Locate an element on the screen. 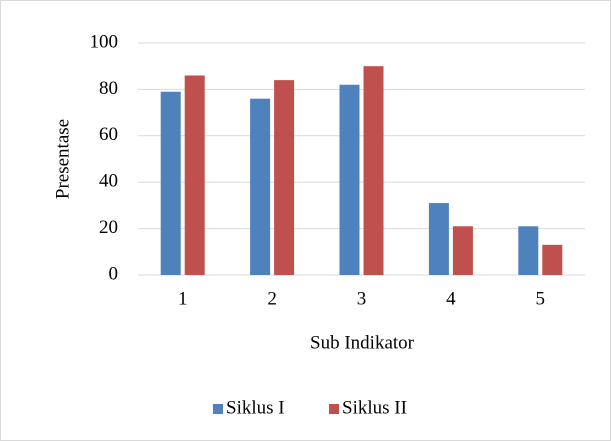 This screenshot has width=611, height=441. y-tick-label: 20 is located at coordinates (108, 227).